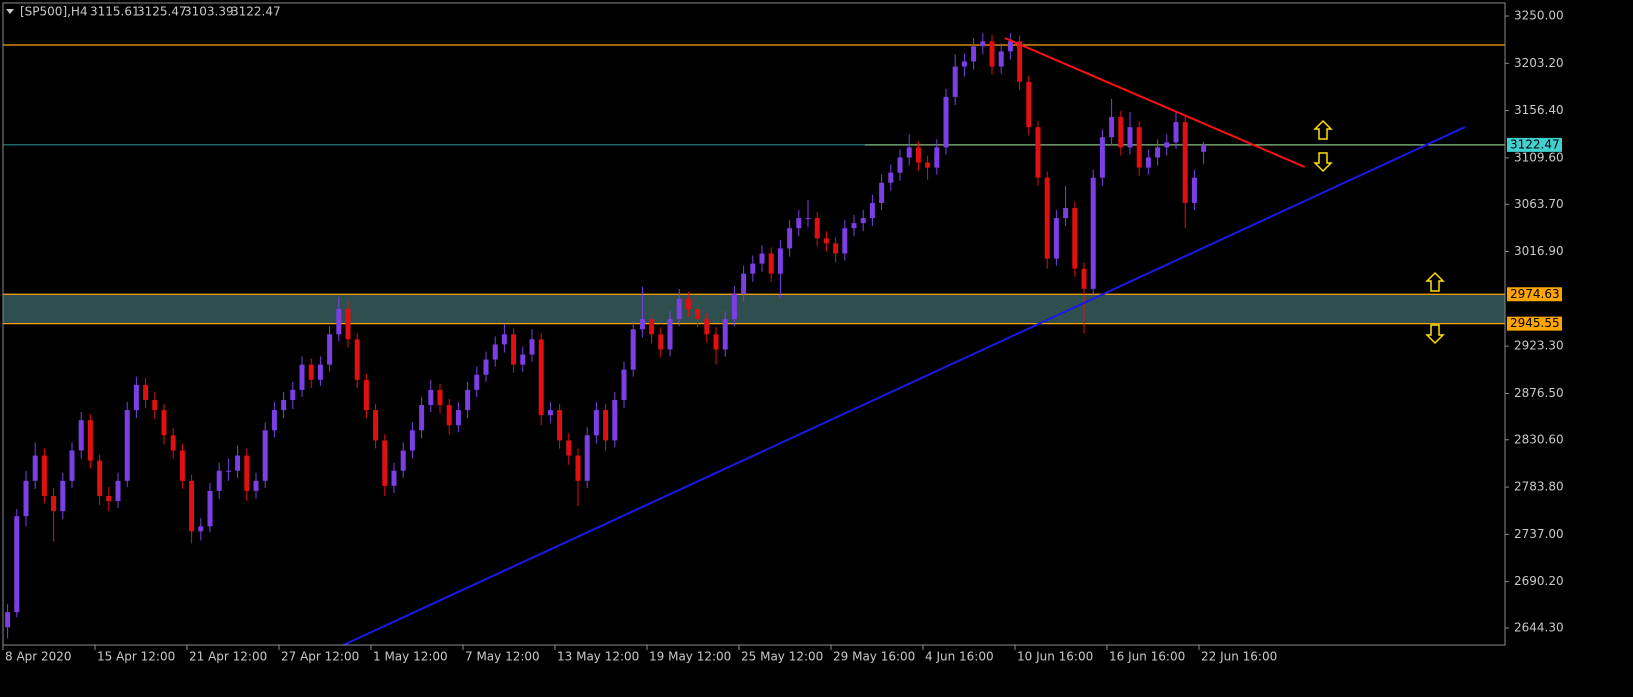  Describe the element at coordinates (1155, 102) in the screenshot. I see `trend-line` at that location.